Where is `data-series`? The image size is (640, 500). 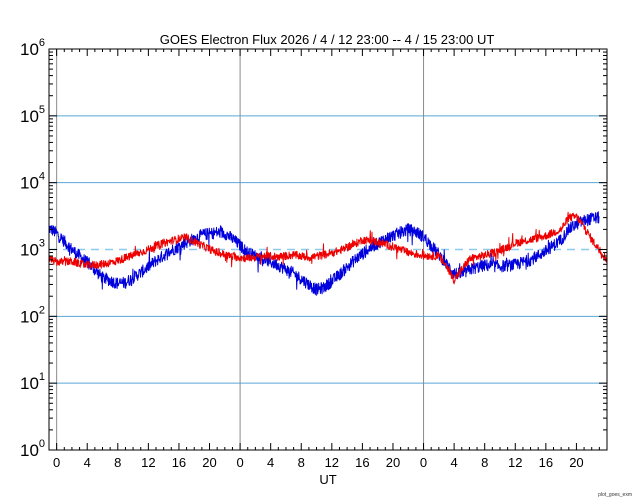 data-series is located at coordinates (328, 253).